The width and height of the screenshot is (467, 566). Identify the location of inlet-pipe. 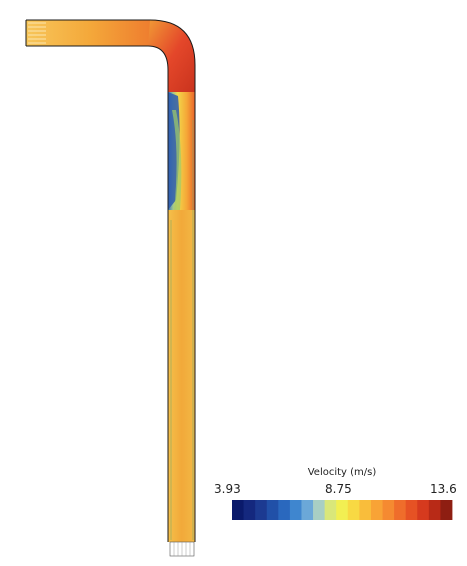
(90, 33).